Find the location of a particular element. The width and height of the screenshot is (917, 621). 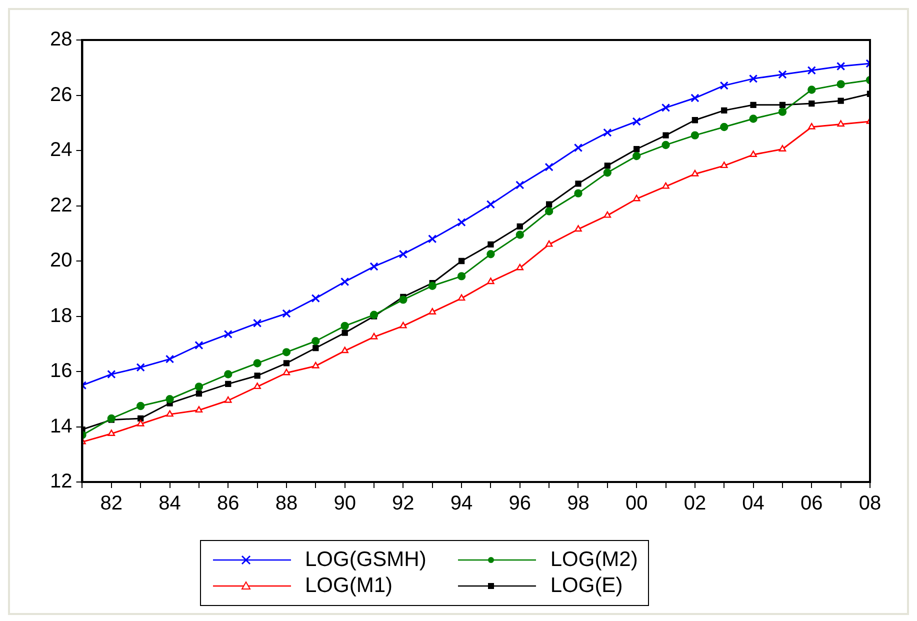

x-tick-label: 94 is located at coordinates (461, 503).